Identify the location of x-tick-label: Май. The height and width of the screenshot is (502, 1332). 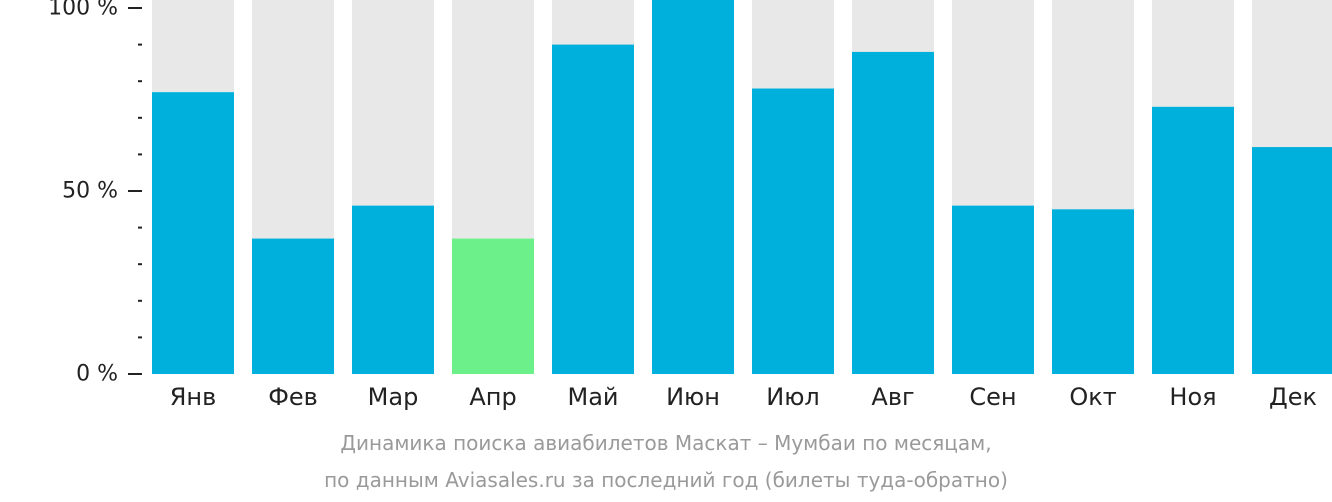
(592, 397).